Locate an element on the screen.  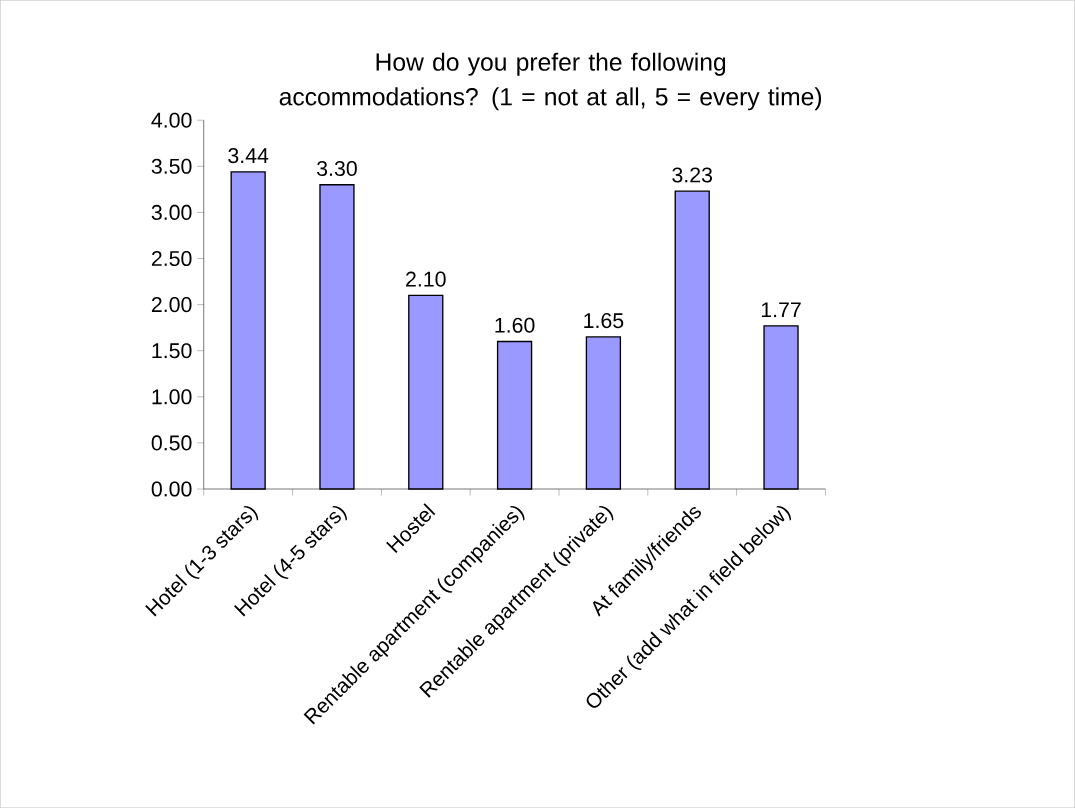
data-label: 1.60 is located at coordinates (515, 325).